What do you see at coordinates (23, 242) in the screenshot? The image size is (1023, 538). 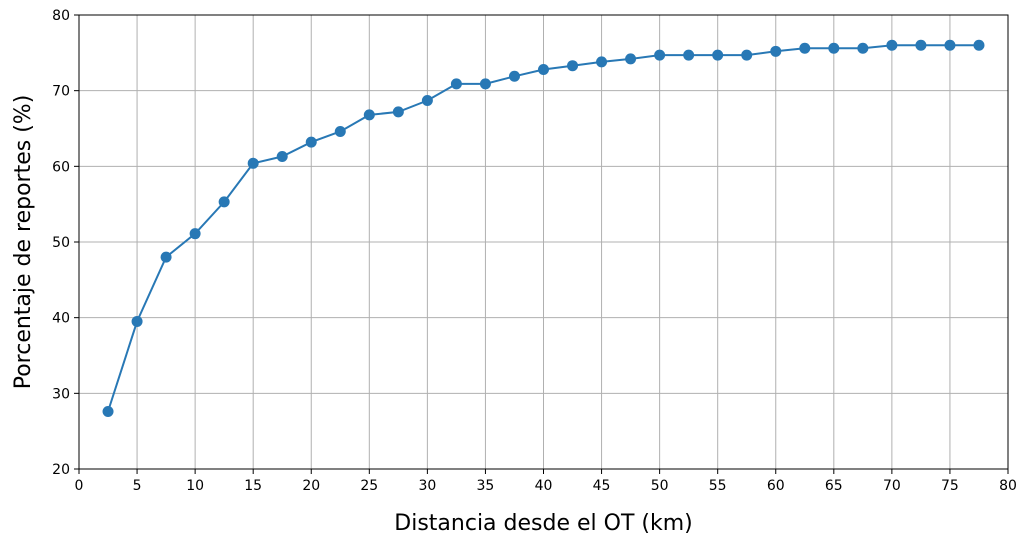 I see `y-axis-label: Porcentaje de reportes (%)` at bounding box center [23, 242].